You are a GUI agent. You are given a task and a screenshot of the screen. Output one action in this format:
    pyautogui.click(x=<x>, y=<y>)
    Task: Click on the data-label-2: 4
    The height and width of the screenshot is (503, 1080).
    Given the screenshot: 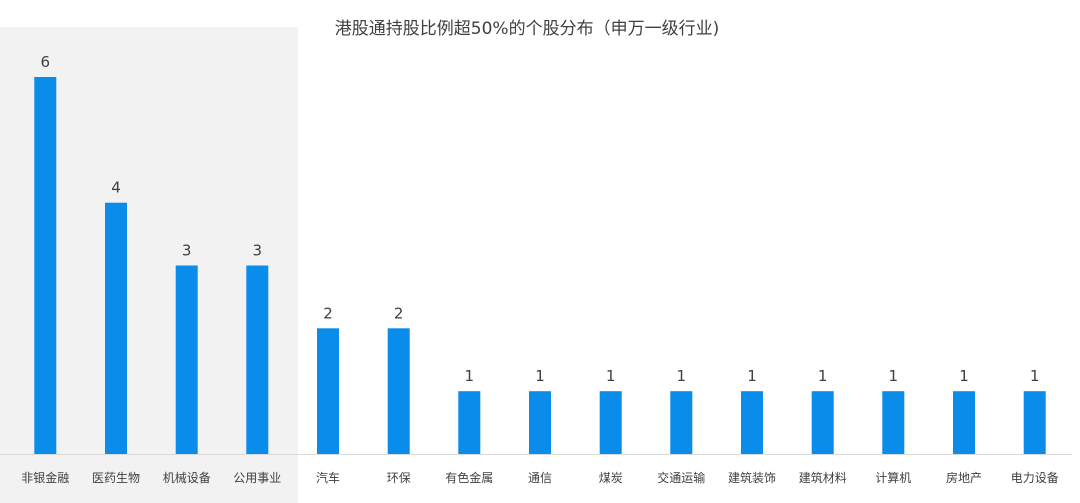 What is the action you would take?
    pyautogui.click(x=116, y=188)
    